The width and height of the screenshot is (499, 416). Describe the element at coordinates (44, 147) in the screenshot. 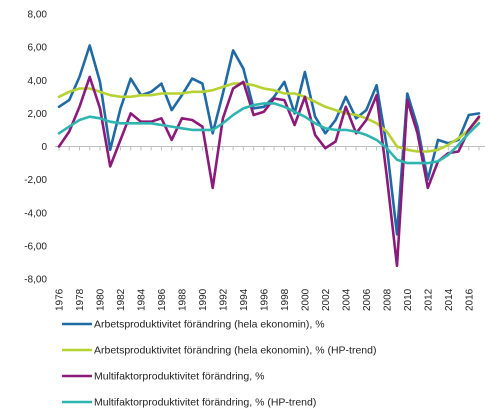

I see `y-tick-label: 0` at that location.